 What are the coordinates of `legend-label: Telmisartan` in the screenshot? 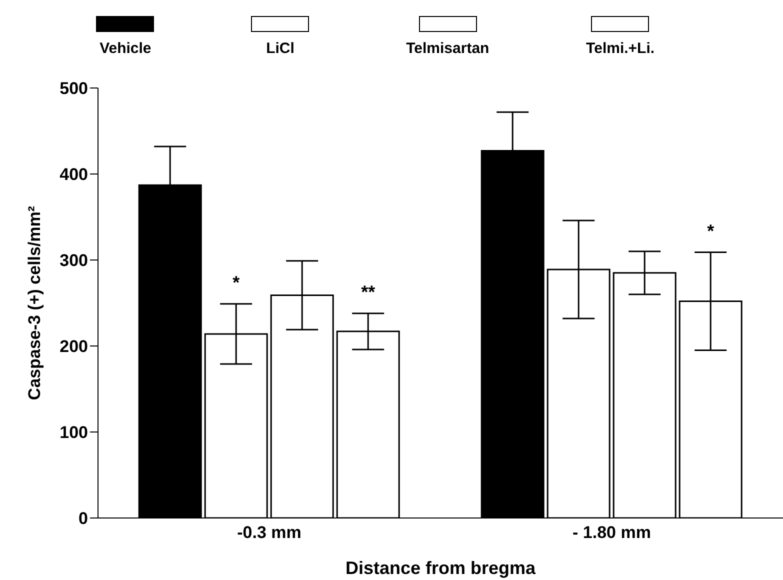 It's located at (448, 48).